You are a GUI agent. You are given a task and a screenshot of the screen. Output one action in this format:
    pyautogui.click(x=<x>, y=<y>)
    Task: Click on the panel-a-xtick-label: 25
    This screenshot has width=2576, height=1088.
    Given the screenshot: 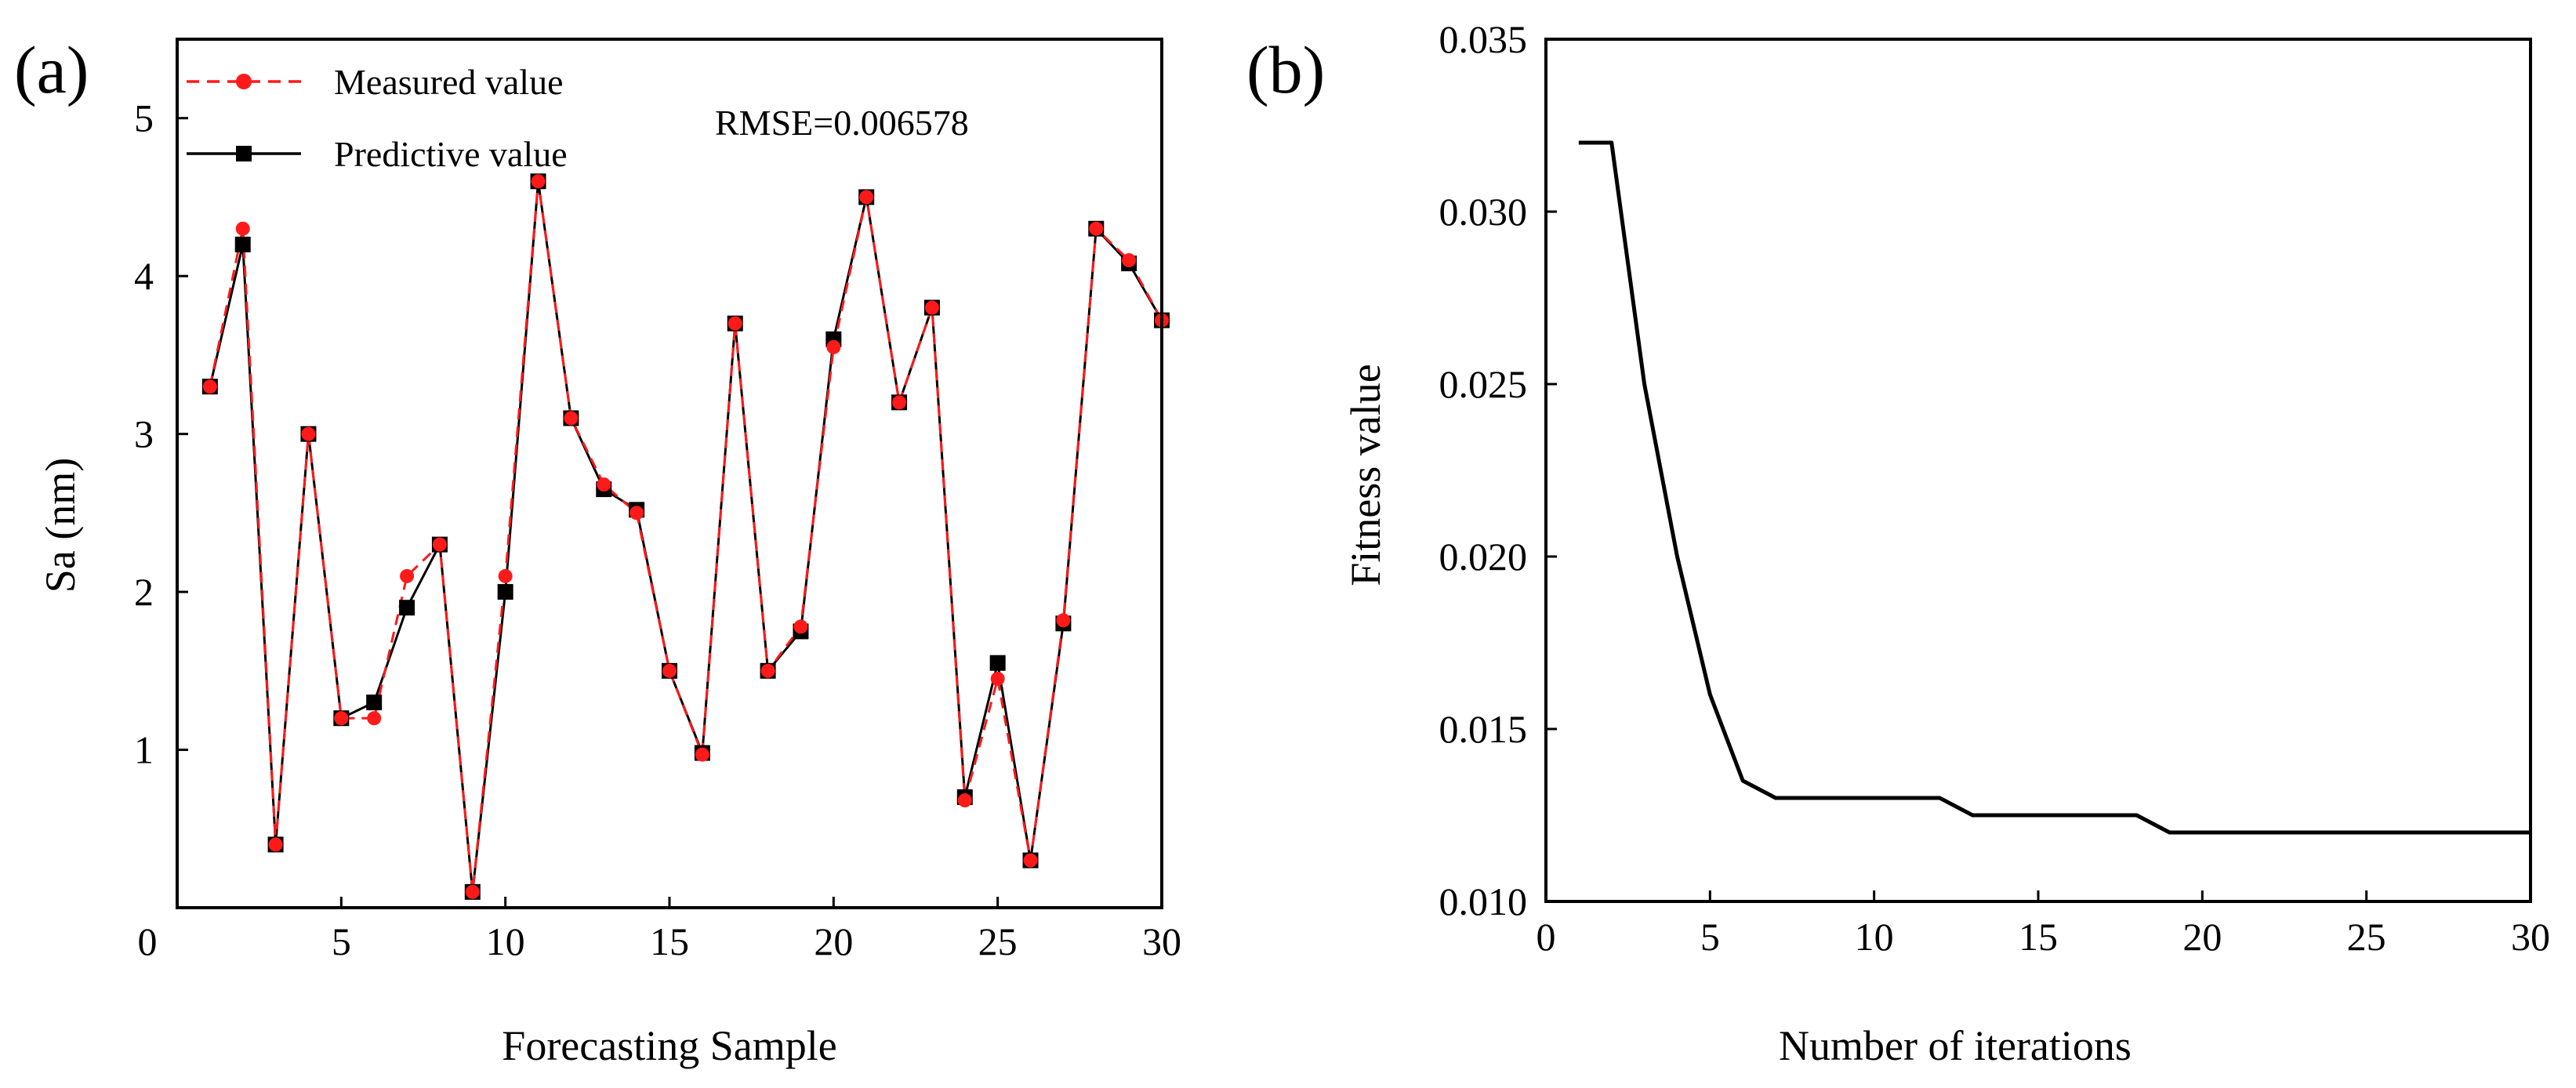 What is the action you would take?
    pyautogui.click(x=998, y=941)
    